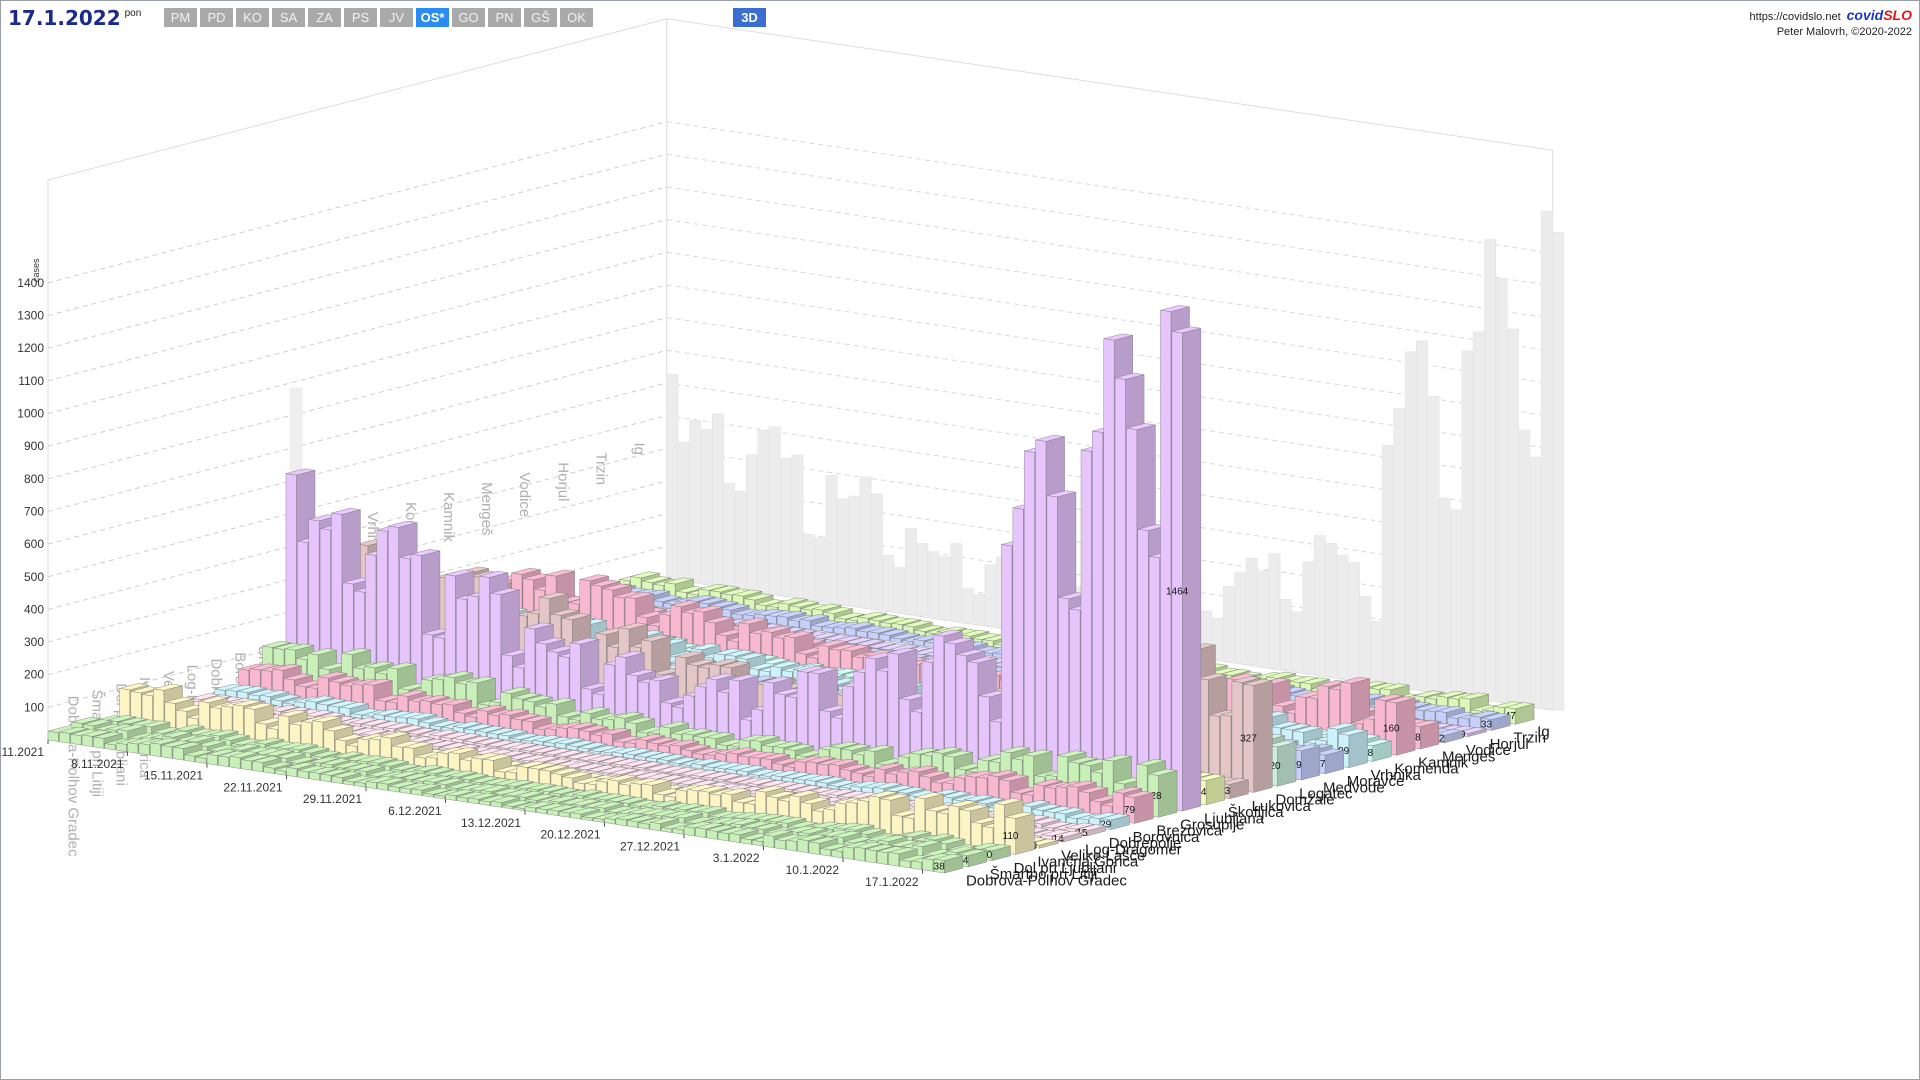 The width and height of the screenshot is (1920, 1080). What do you see at coordinates (1416, 737) in the screenshot?
I see `last-value-label: 68` at bounding box center [1416, 737].